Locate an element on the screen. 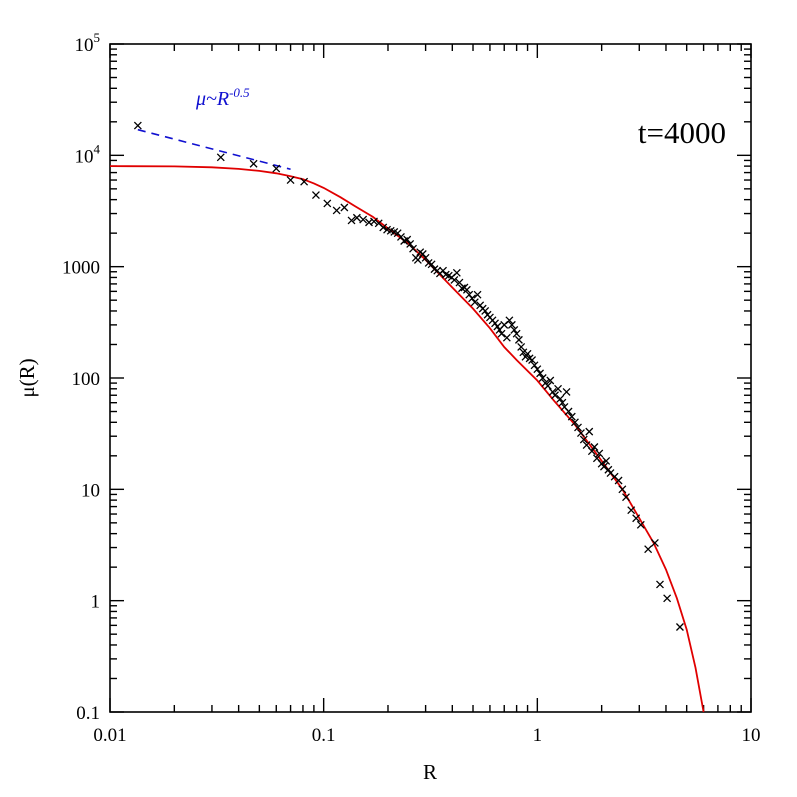 The width and height of the screenshot is (797, 797). y-tick-label-exponent: 4 is located at coordinates (97, 148).